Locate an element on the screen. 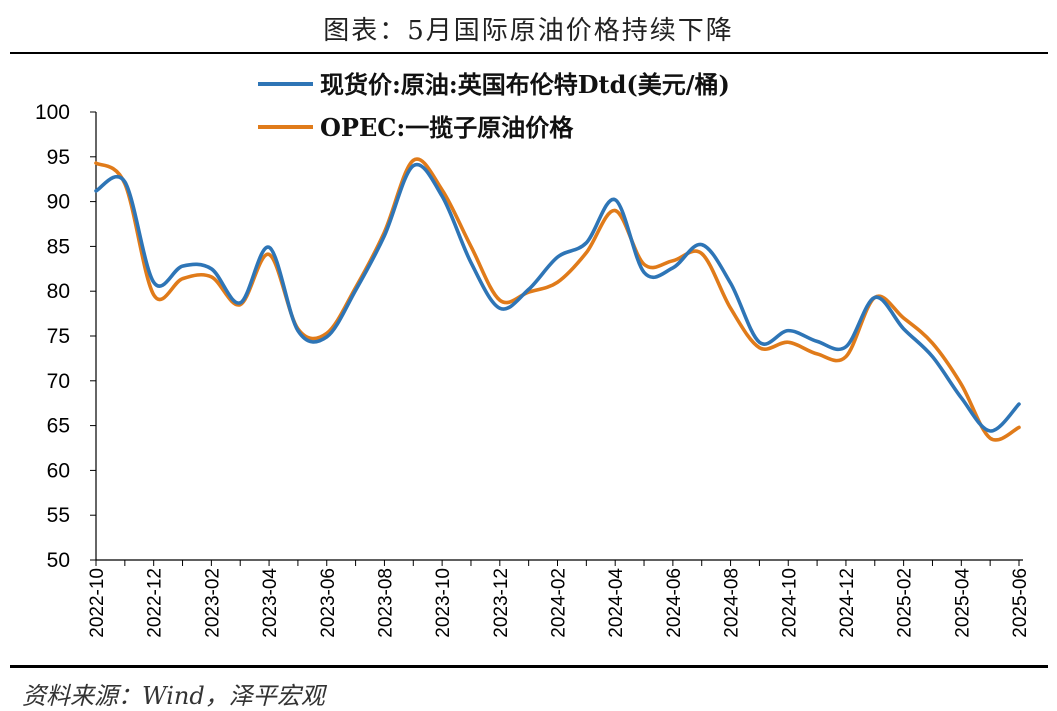  y-tick-label: 55 is located at coordinates (58, 515).